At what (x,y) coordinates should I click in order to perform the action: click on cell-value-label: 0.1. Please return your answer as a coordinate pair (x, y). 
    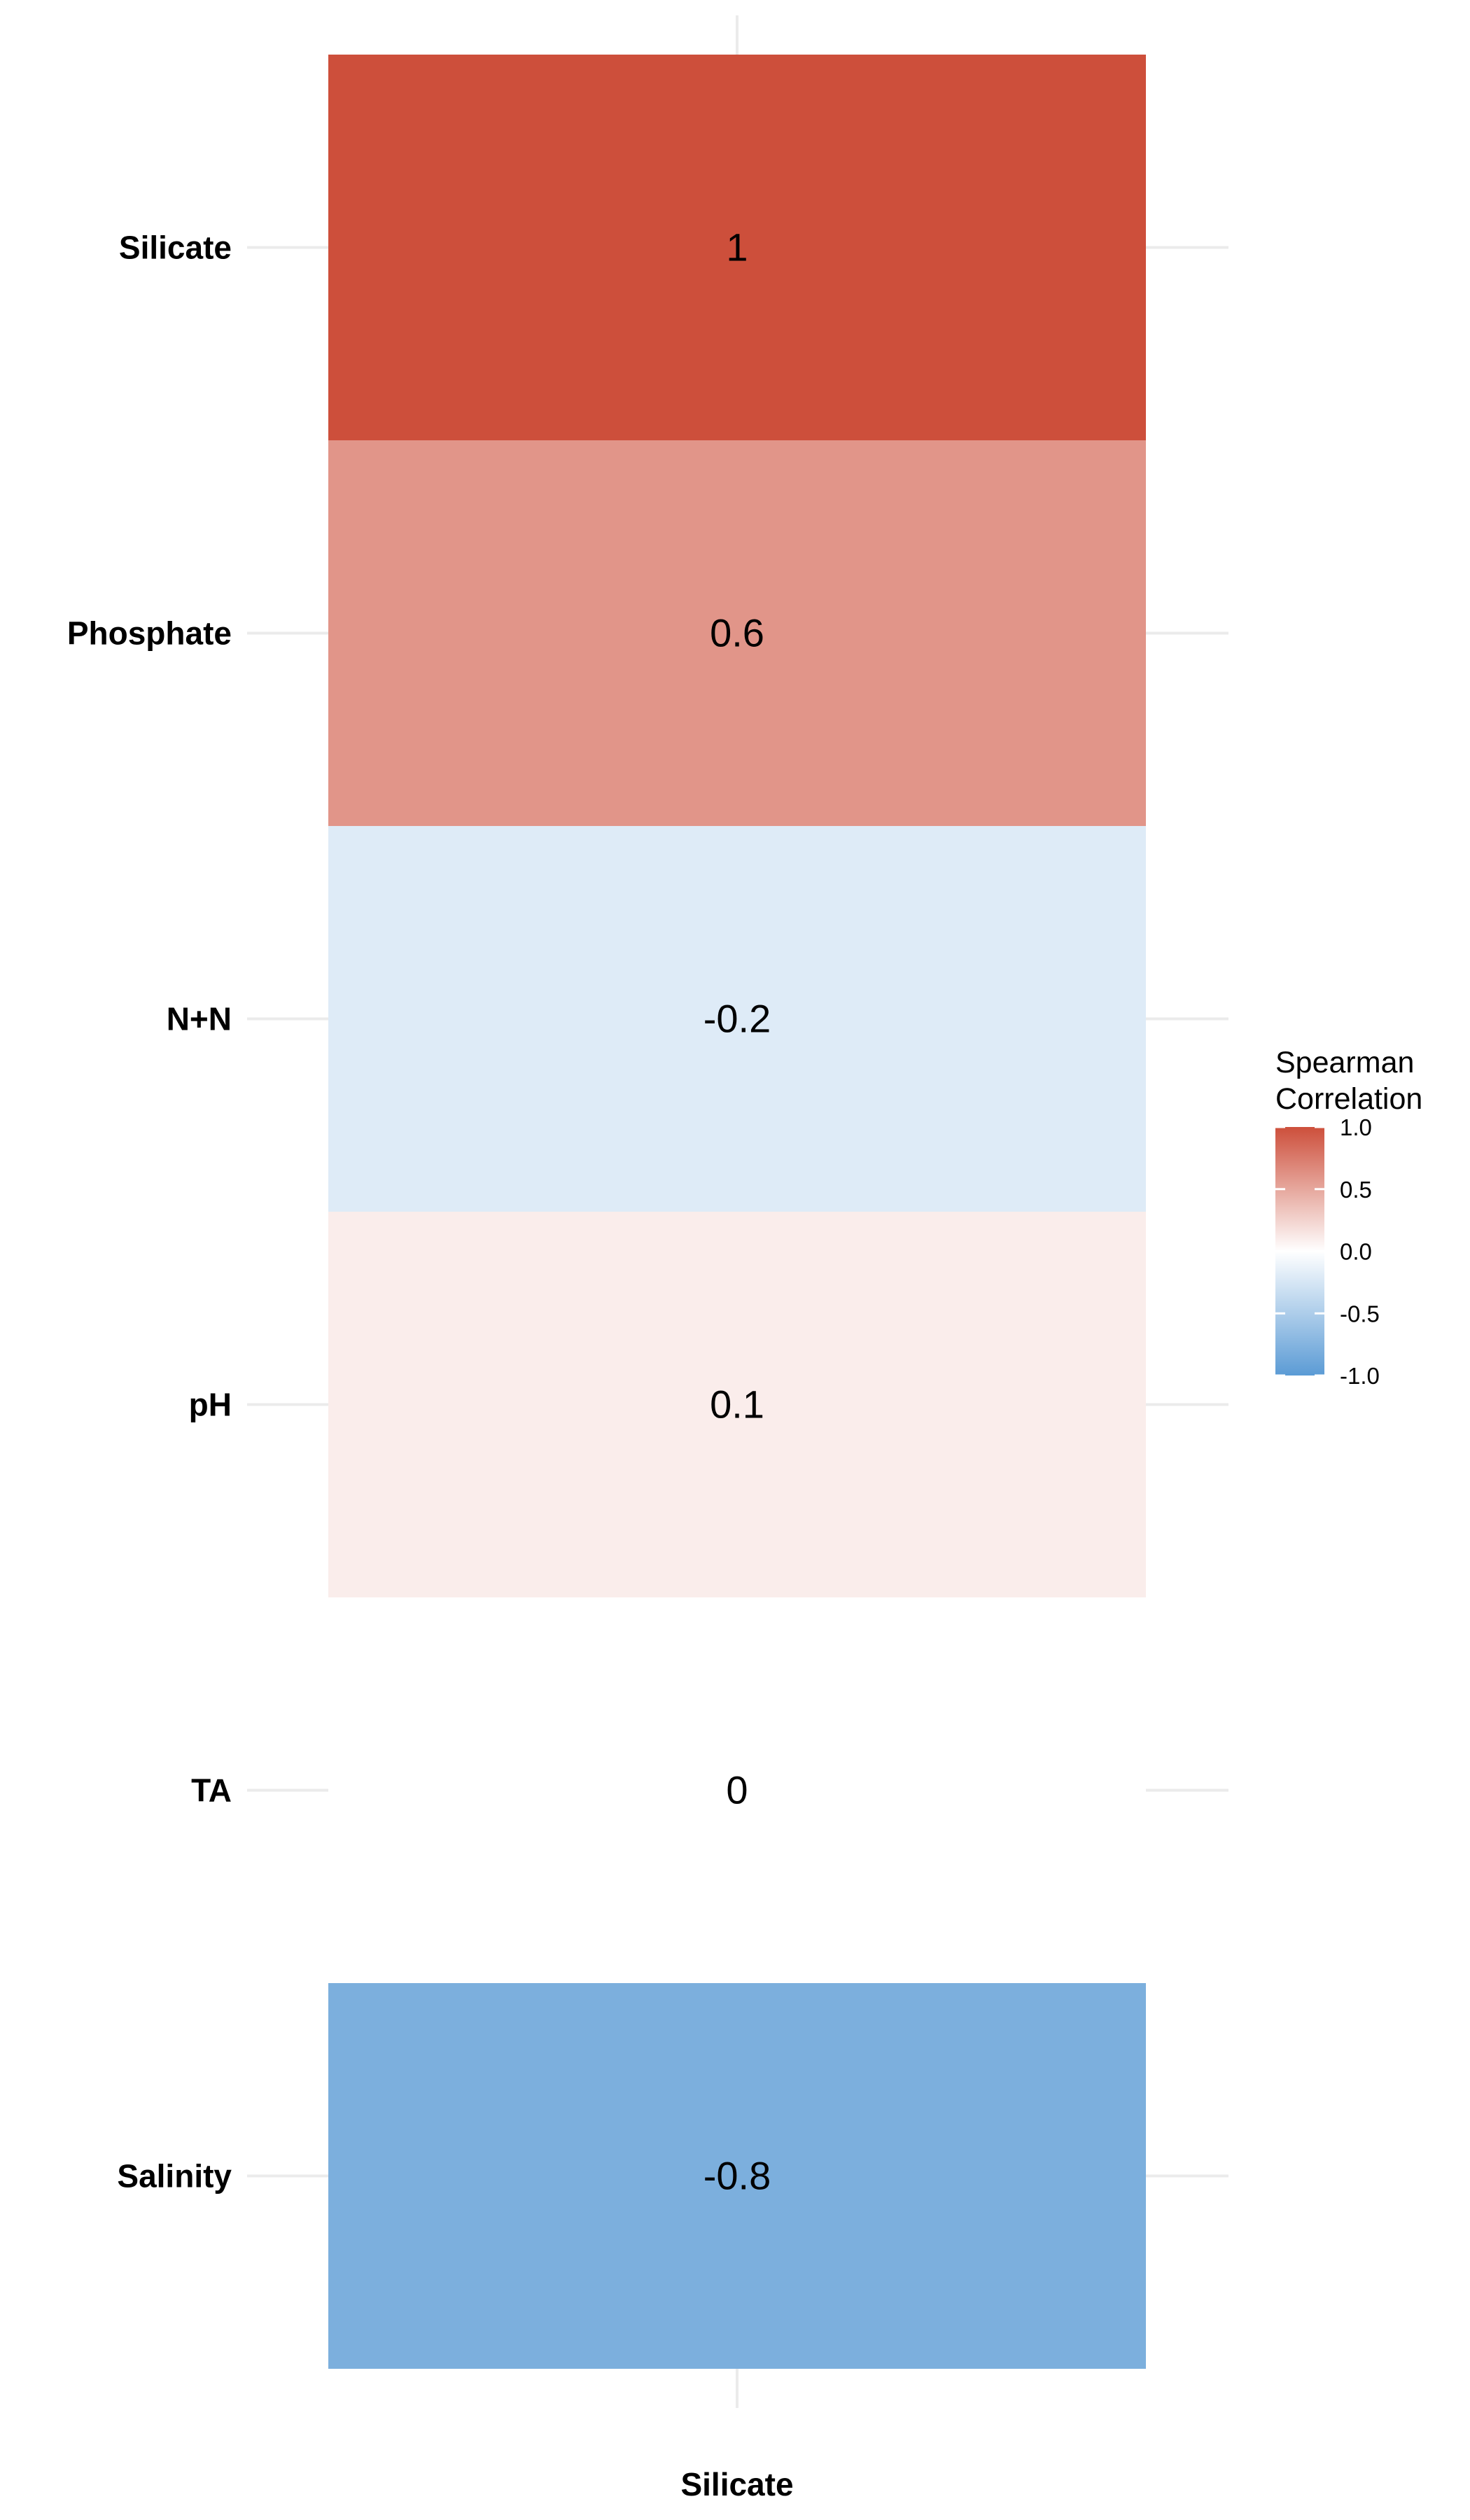
    Looking at the image, I should click on (737, 1404).